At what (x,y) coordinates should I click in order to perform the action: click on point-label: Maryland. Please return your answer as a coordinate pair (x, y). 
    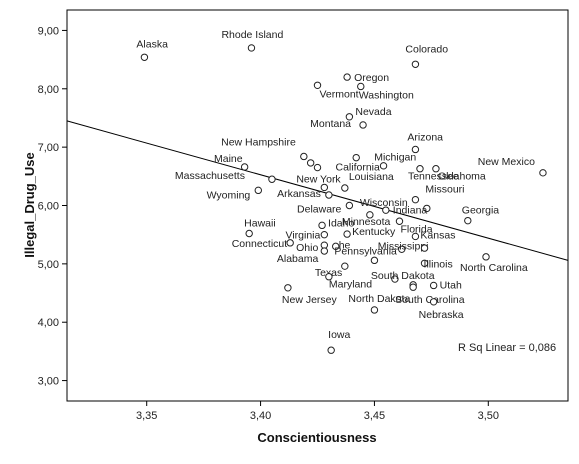
    Looking at the image, I should click on (350, 285).